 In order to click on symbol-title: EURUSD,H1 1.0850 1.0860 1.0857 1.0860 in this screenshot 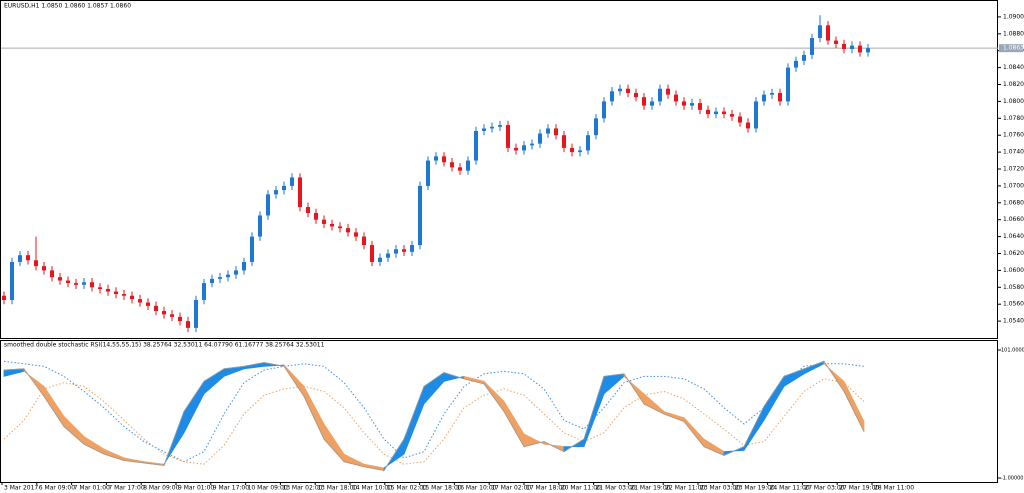, I will do `click(67, 6)`.